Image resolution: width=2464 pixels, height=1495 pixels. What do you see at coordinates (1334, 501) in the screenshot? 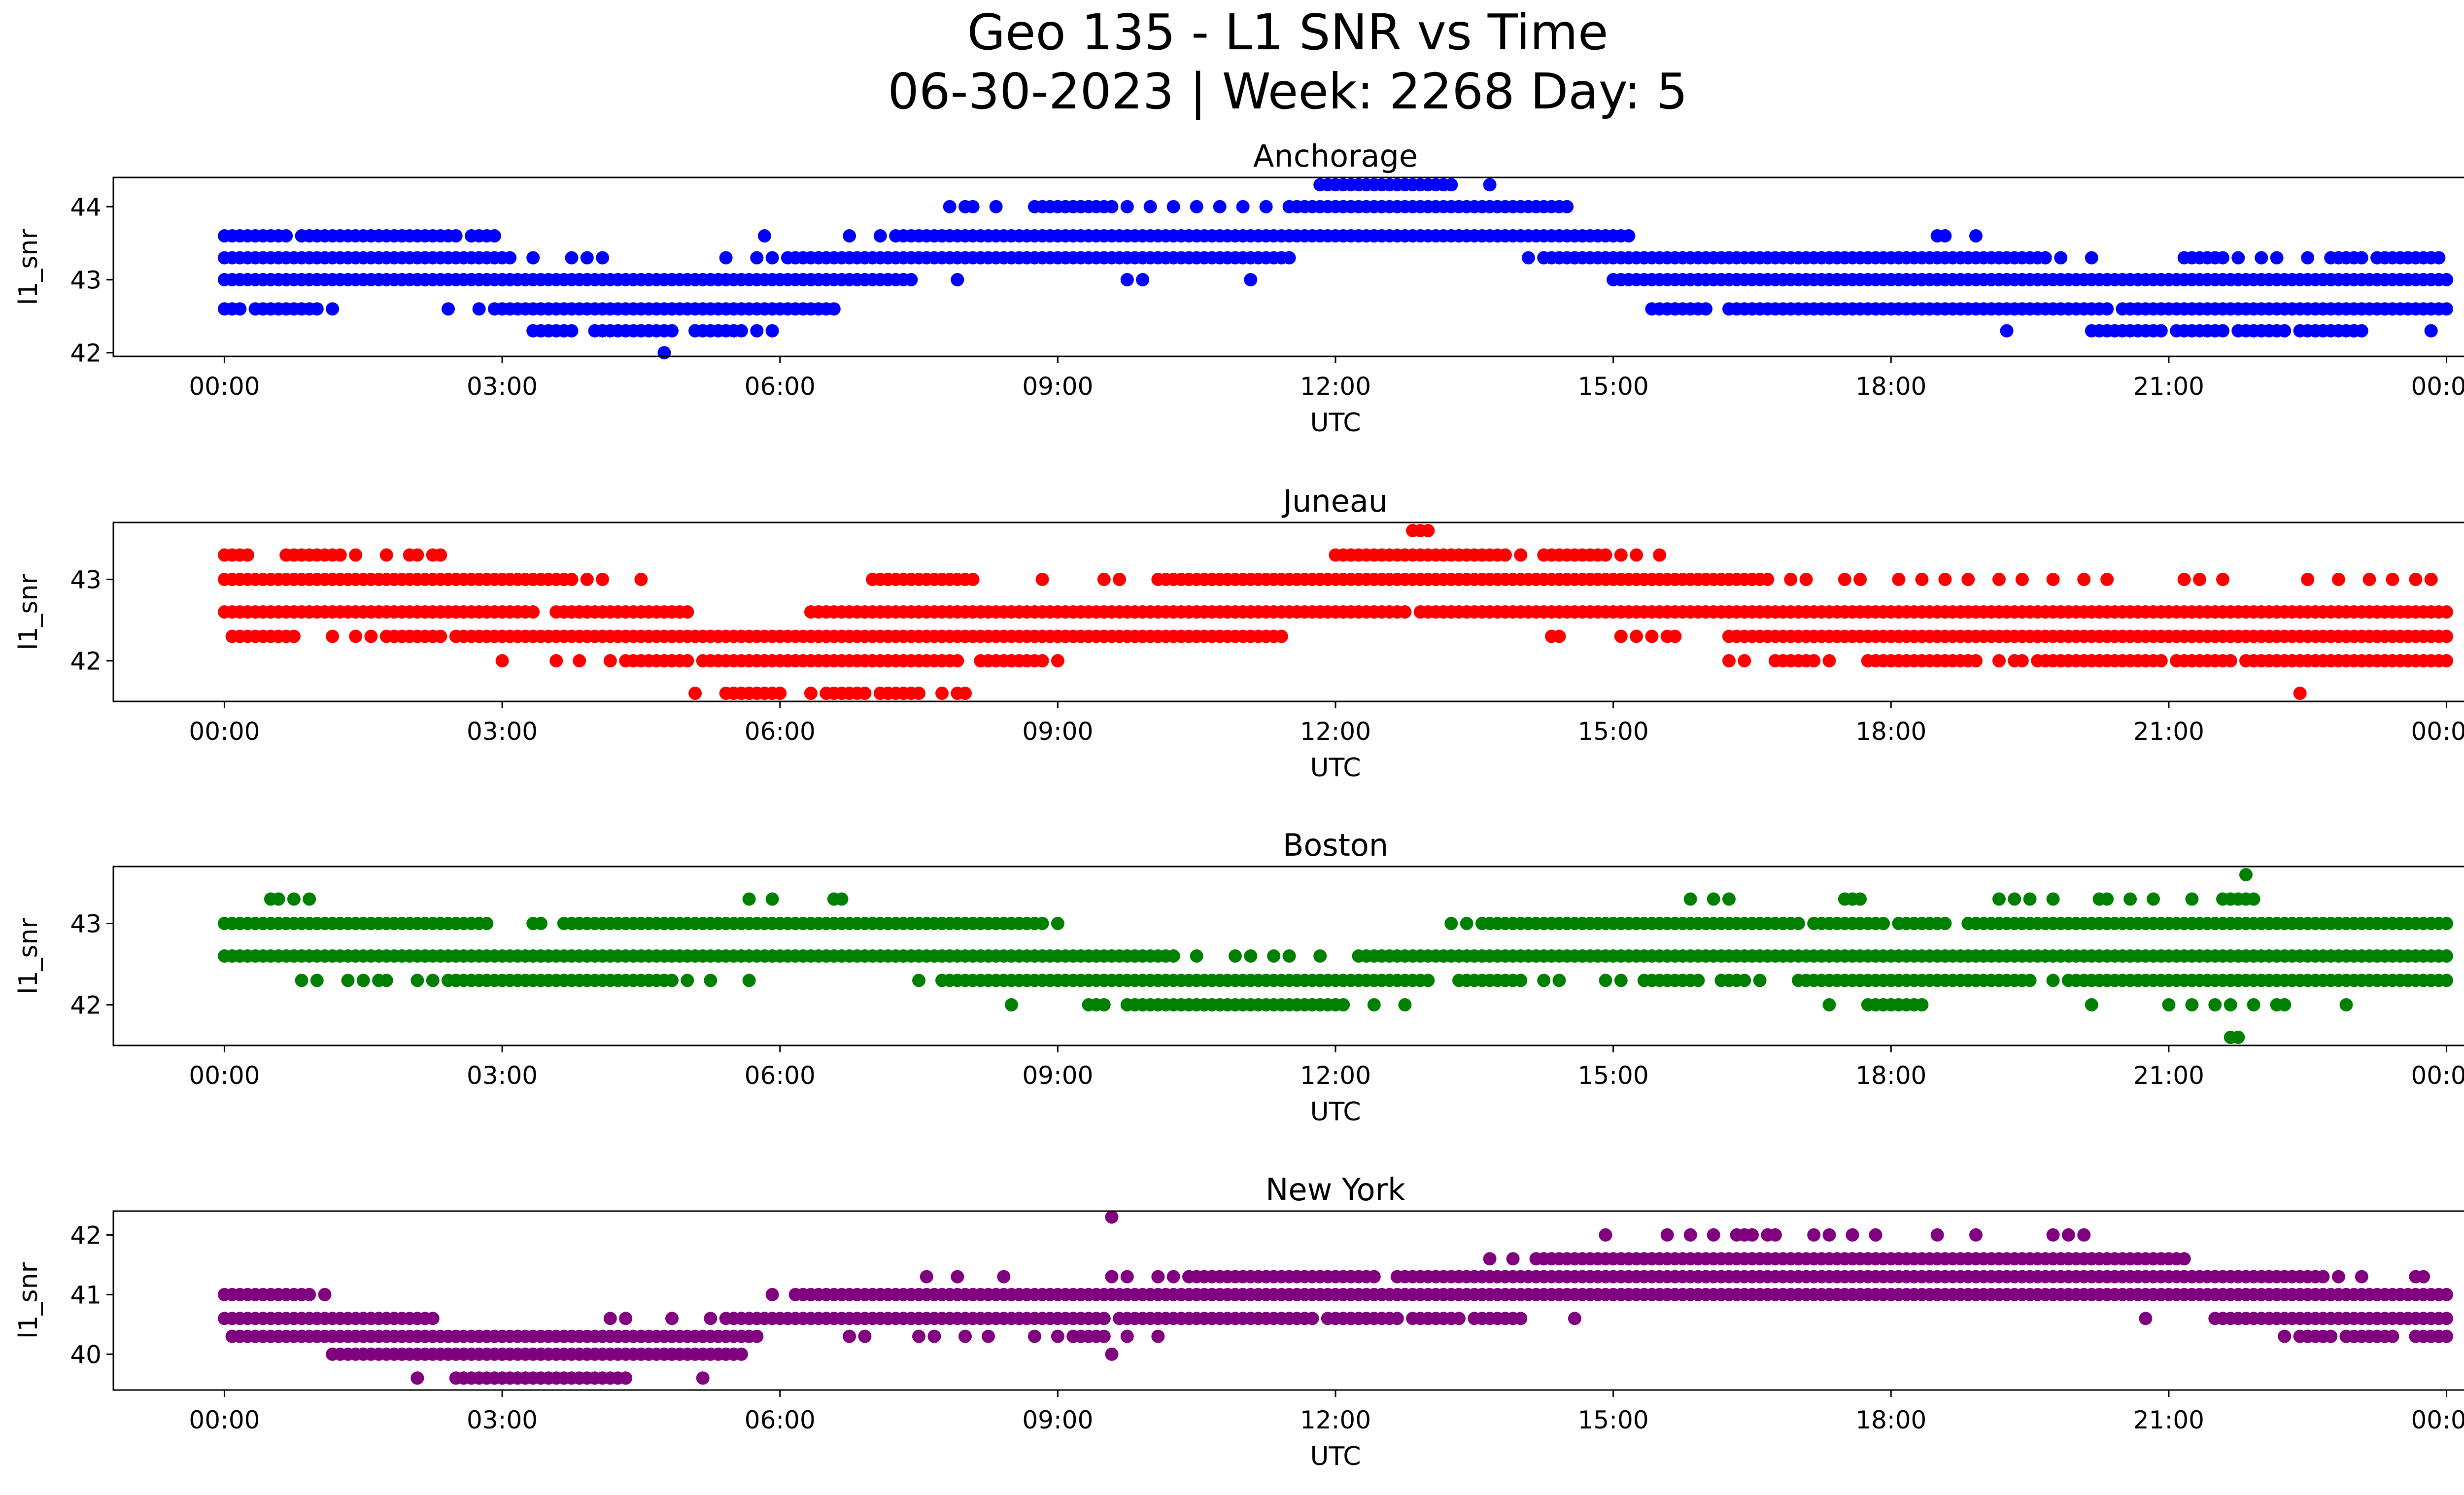
I see `subplot-title-juneau: Juneau` at bounding box center [1334, 501].